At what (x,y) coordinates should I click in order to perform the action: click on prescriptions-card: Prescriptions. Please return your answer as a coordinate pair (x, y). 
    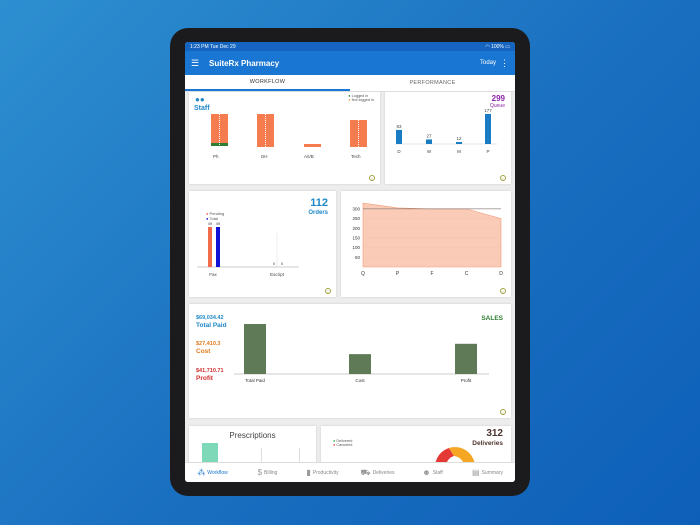
    Looking at the image, I should click on (252, 444).